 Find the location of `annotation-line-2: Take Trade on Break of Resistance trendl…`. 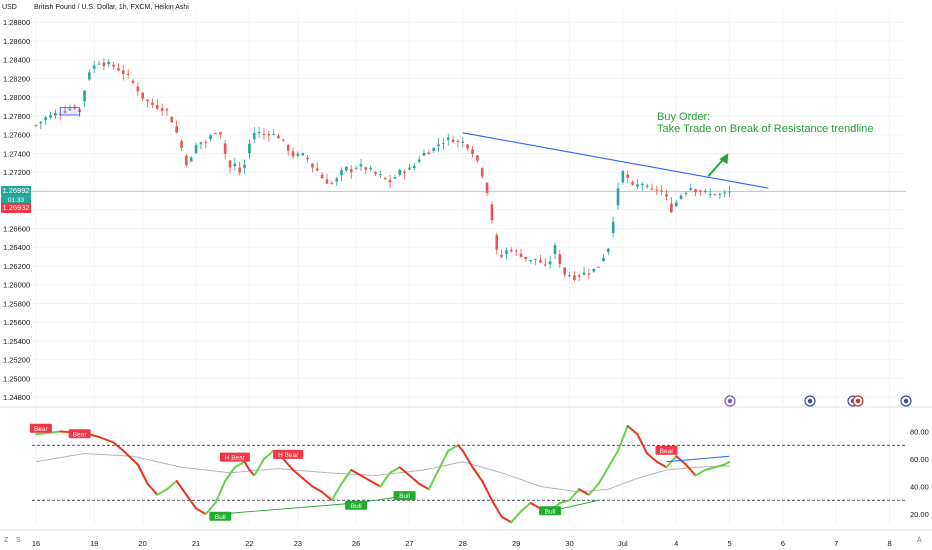

annotation-line-2: Take Trade on Break of Resistance trendl… is located at coordinates (765, 129).